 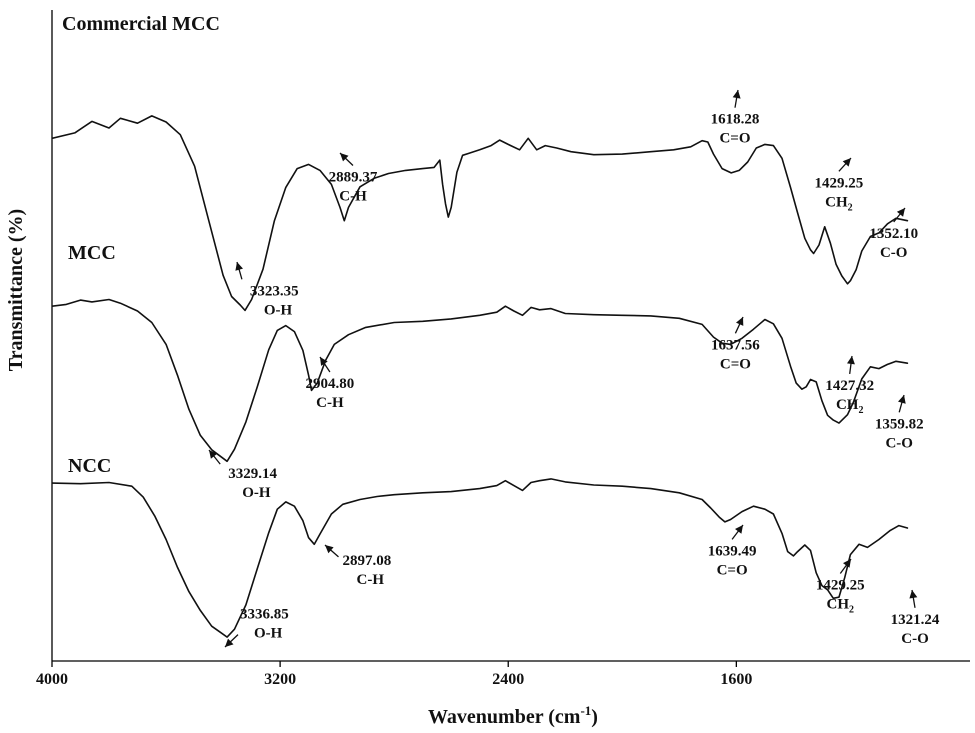 What do you see at coordinates (915, 620) in the screenshot?
I see `annotation-value: 1321.24` at bounding box center [915, 620].